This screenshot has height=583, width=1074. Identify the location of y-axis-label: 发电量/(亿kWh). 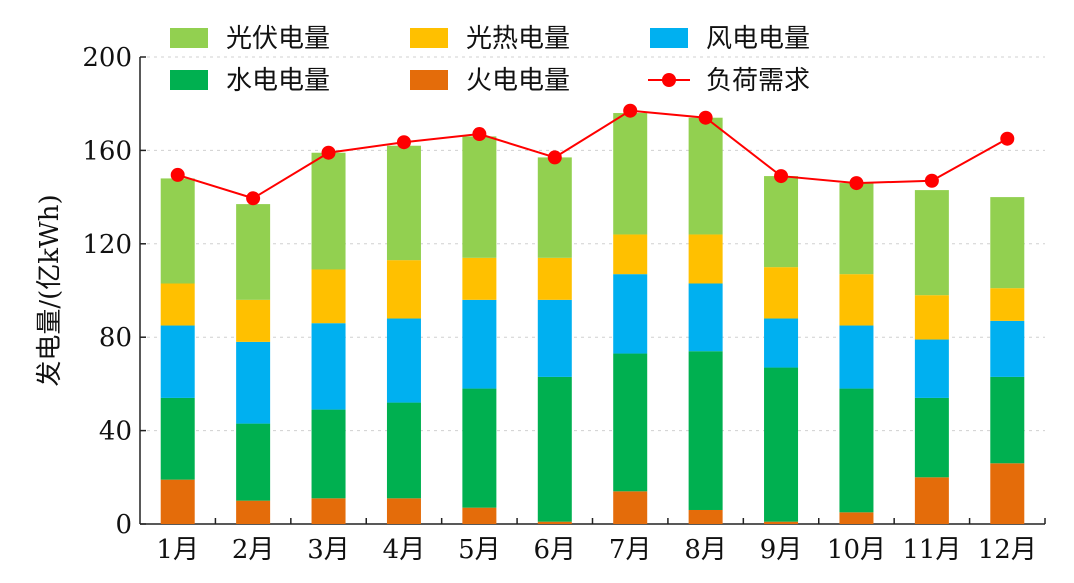
(50, 290).